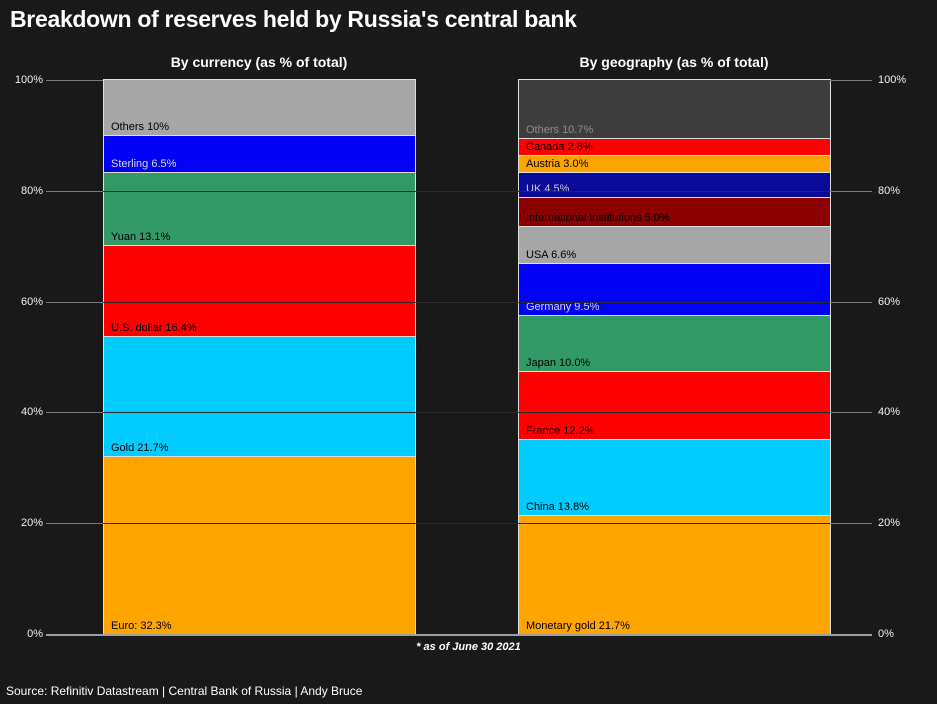  I want to click on segment-label: USA 6.6%, so click(551, 254).